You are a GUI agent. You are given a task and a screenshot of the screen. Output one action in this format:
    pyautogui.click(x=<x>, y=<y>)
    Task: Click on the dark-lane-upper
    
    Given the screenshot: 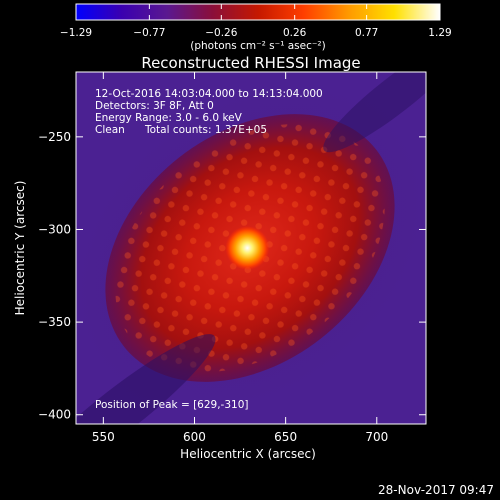 What is the action you would take?
    pyautogui.click(x=374, y=112)
    